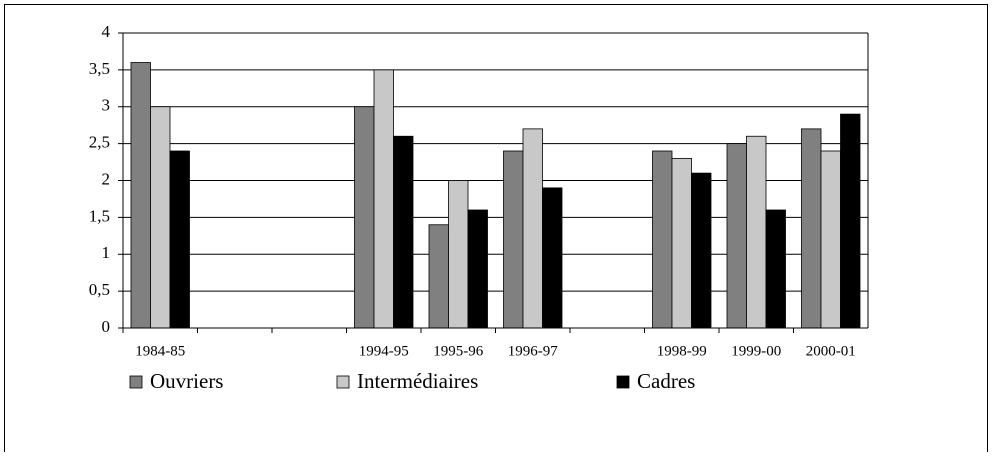  I want to click on legend-label: Ouvriers, so click(186, 381).